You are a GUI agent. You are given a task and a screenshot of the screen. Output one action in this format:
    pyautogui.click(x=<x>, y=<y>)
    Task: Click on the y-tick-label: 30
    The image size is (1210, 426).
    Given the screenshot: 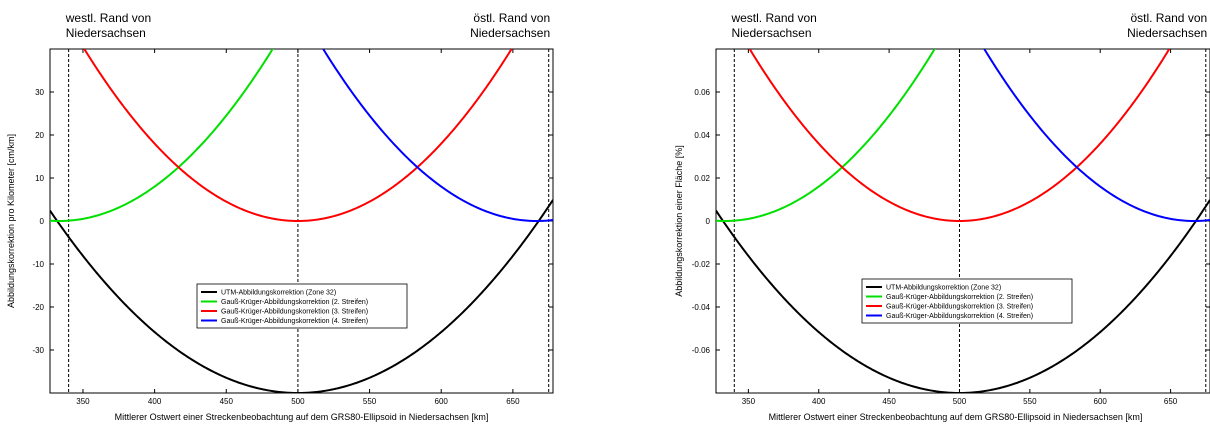 What is the action you would take?
    pyautogui.click(x=39, y=92)
    